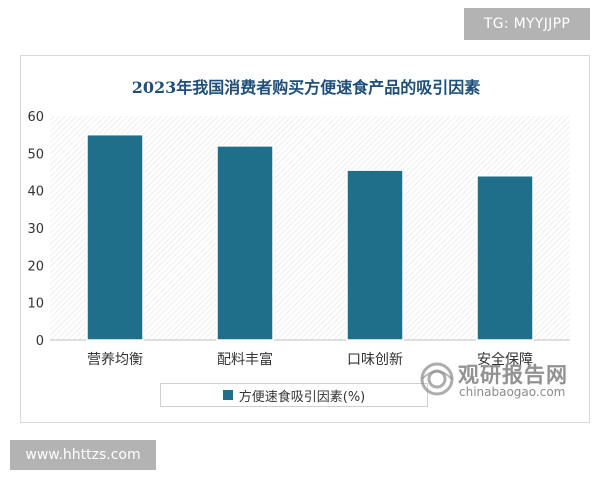 This screenshot has width=600, height=480. I want to click on legend: 方便速食吸引因素(%), so click(294, 395).